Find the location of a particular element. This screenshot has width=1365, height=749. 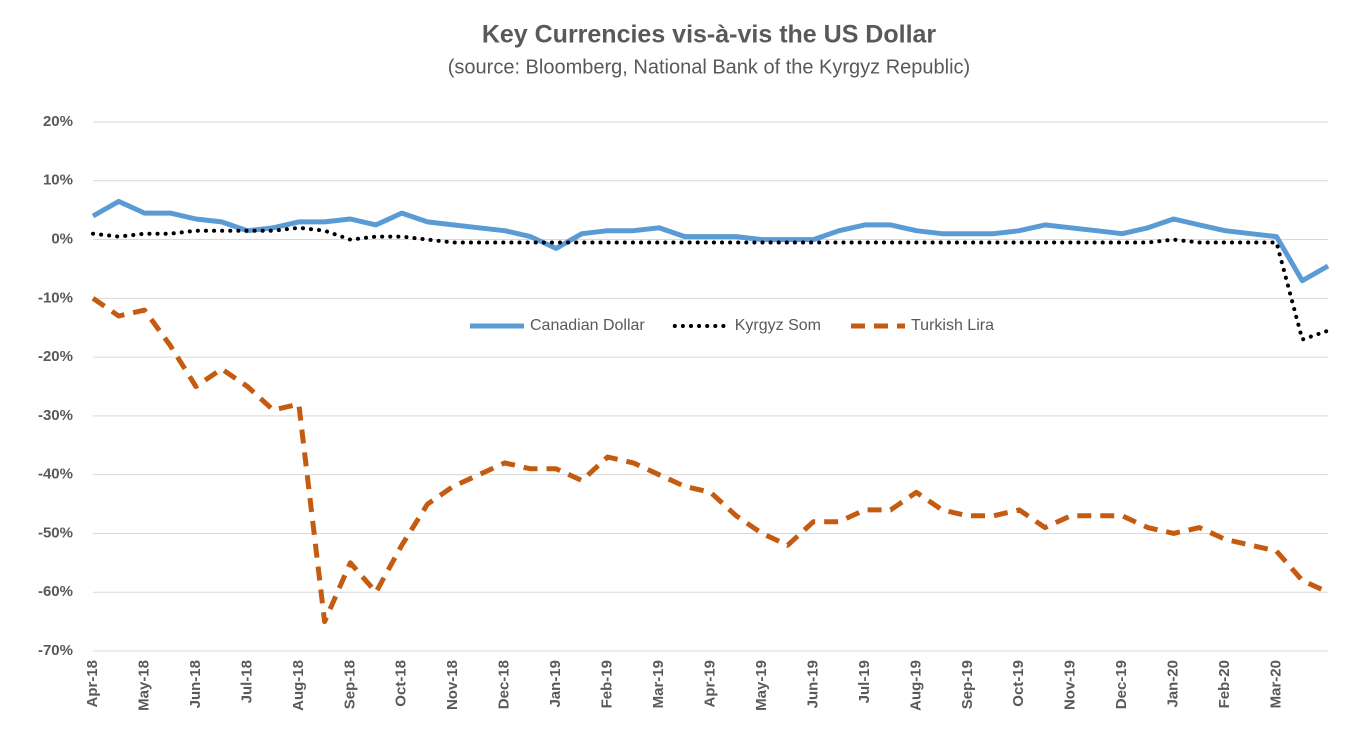

x-tick-label: May-19 is located at coordinates (761, 685).